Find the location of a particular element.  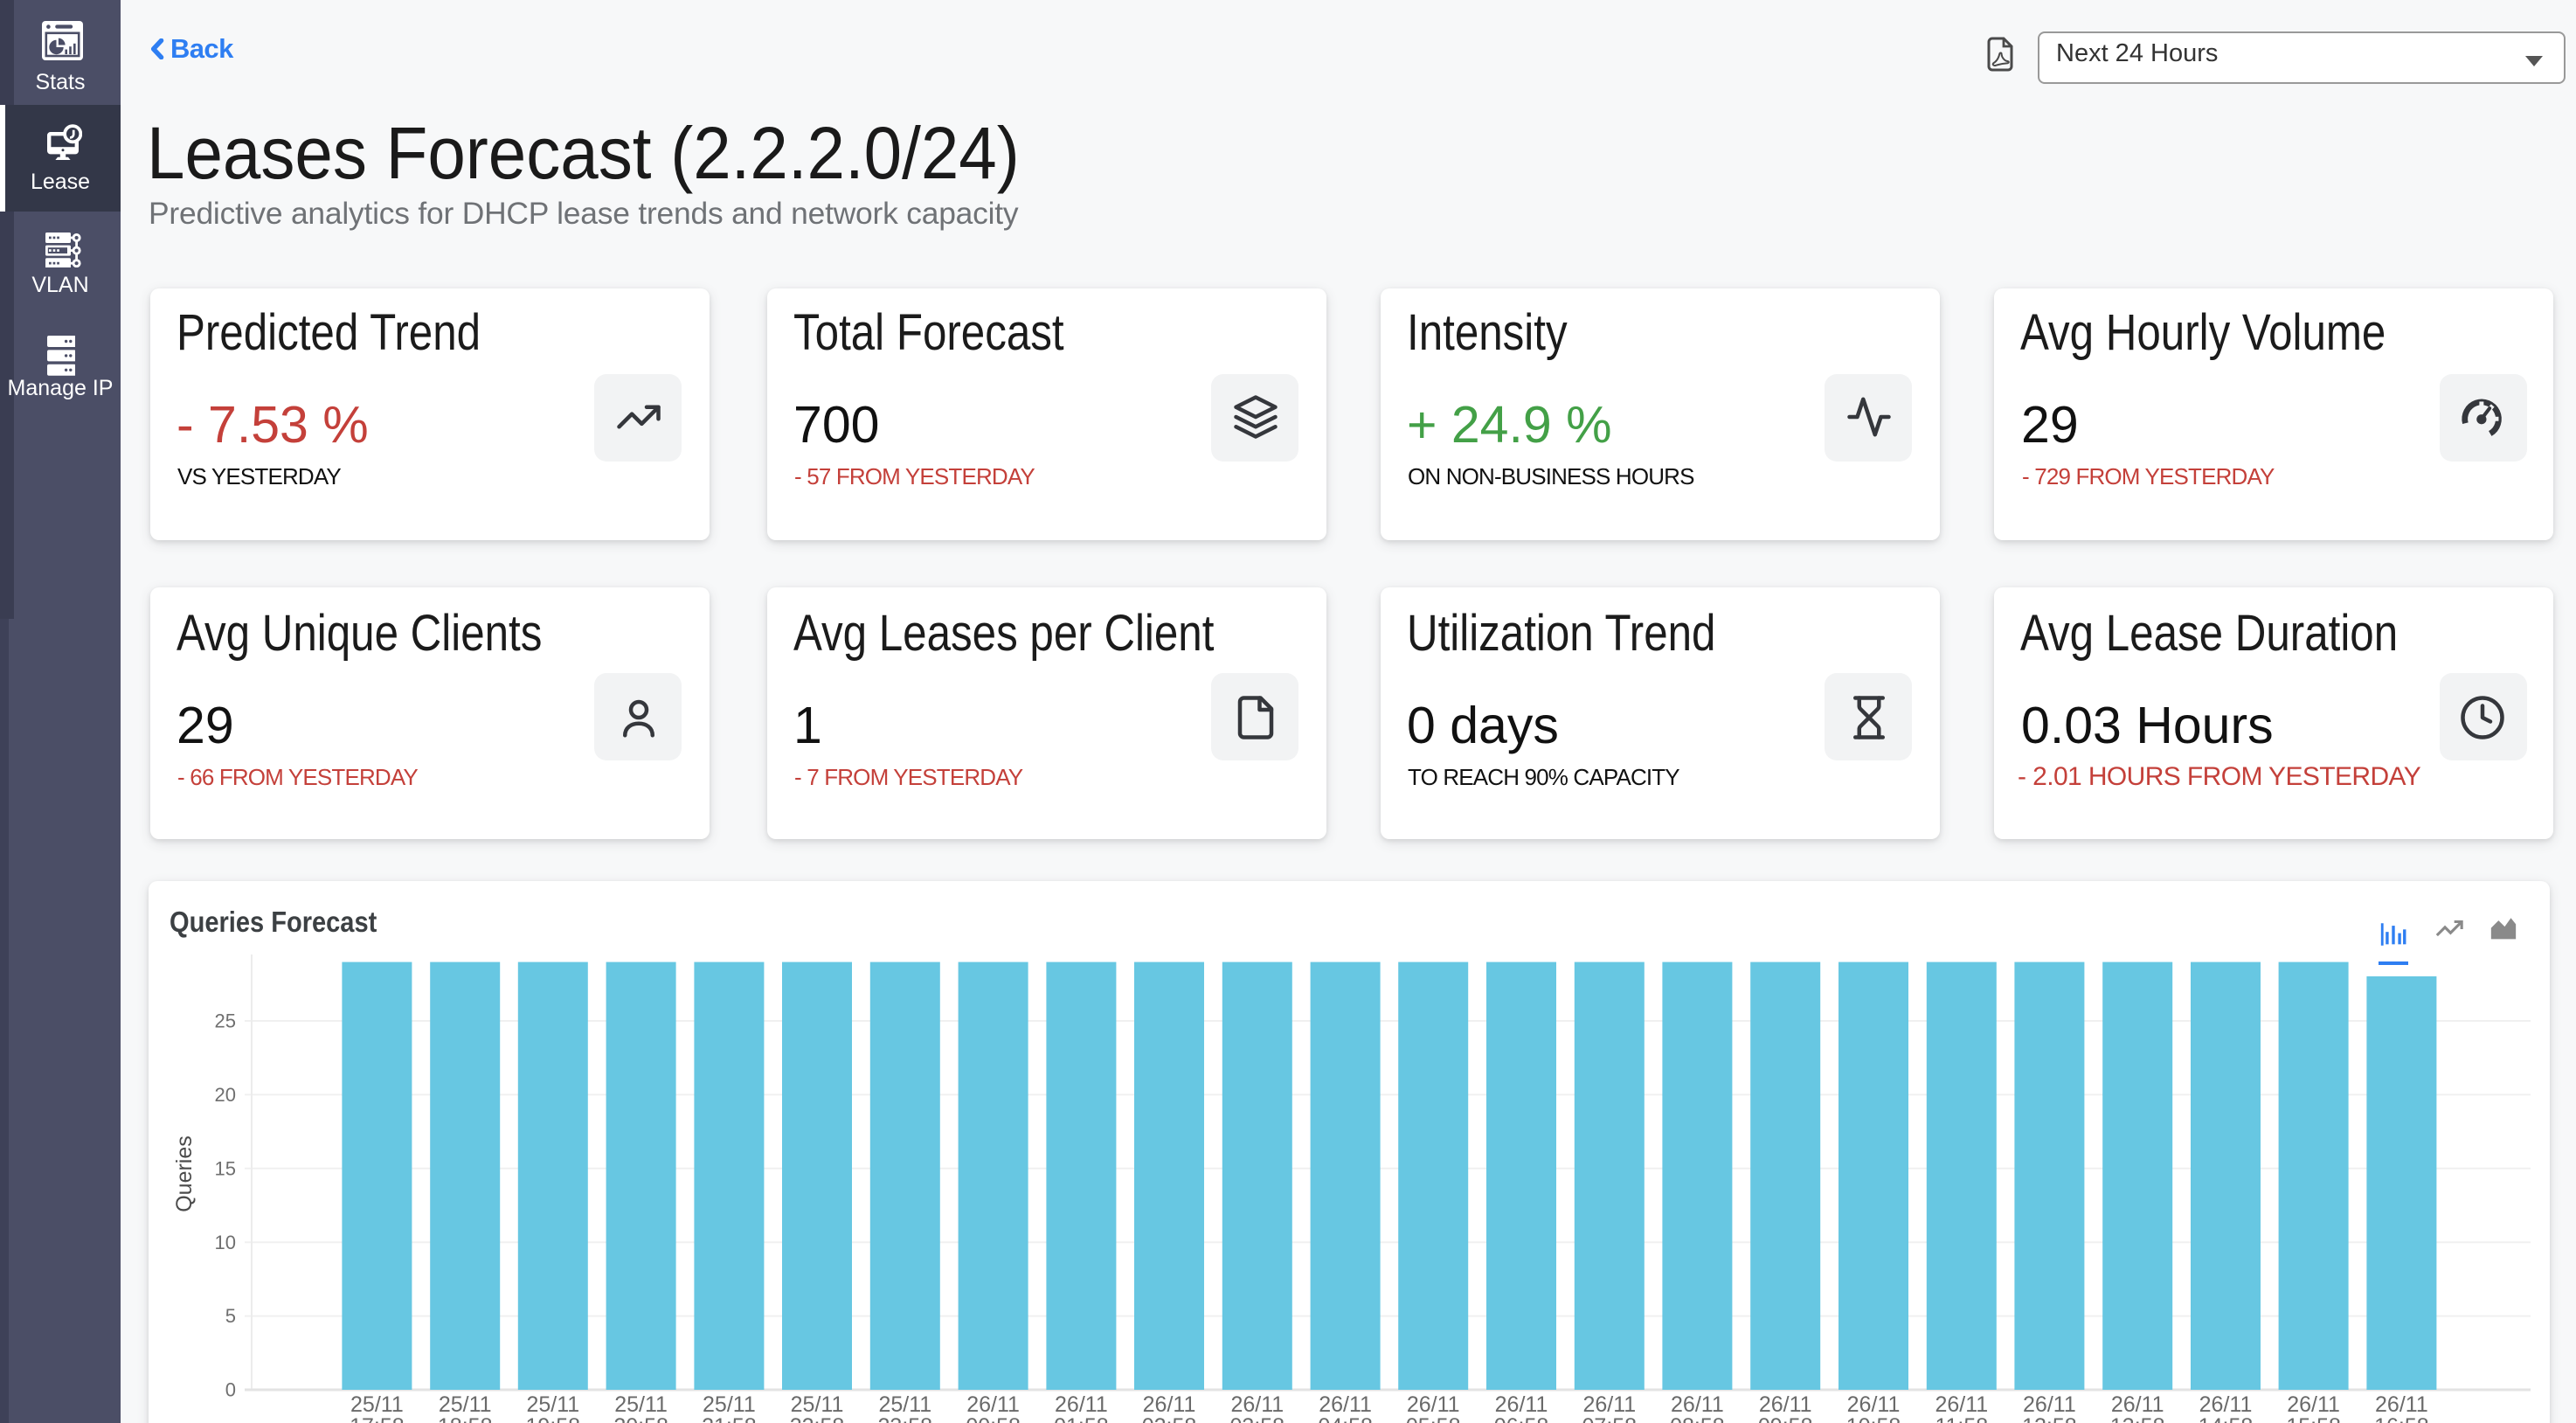

svg-text: 21:58 is located at coordinates (729, 1418).